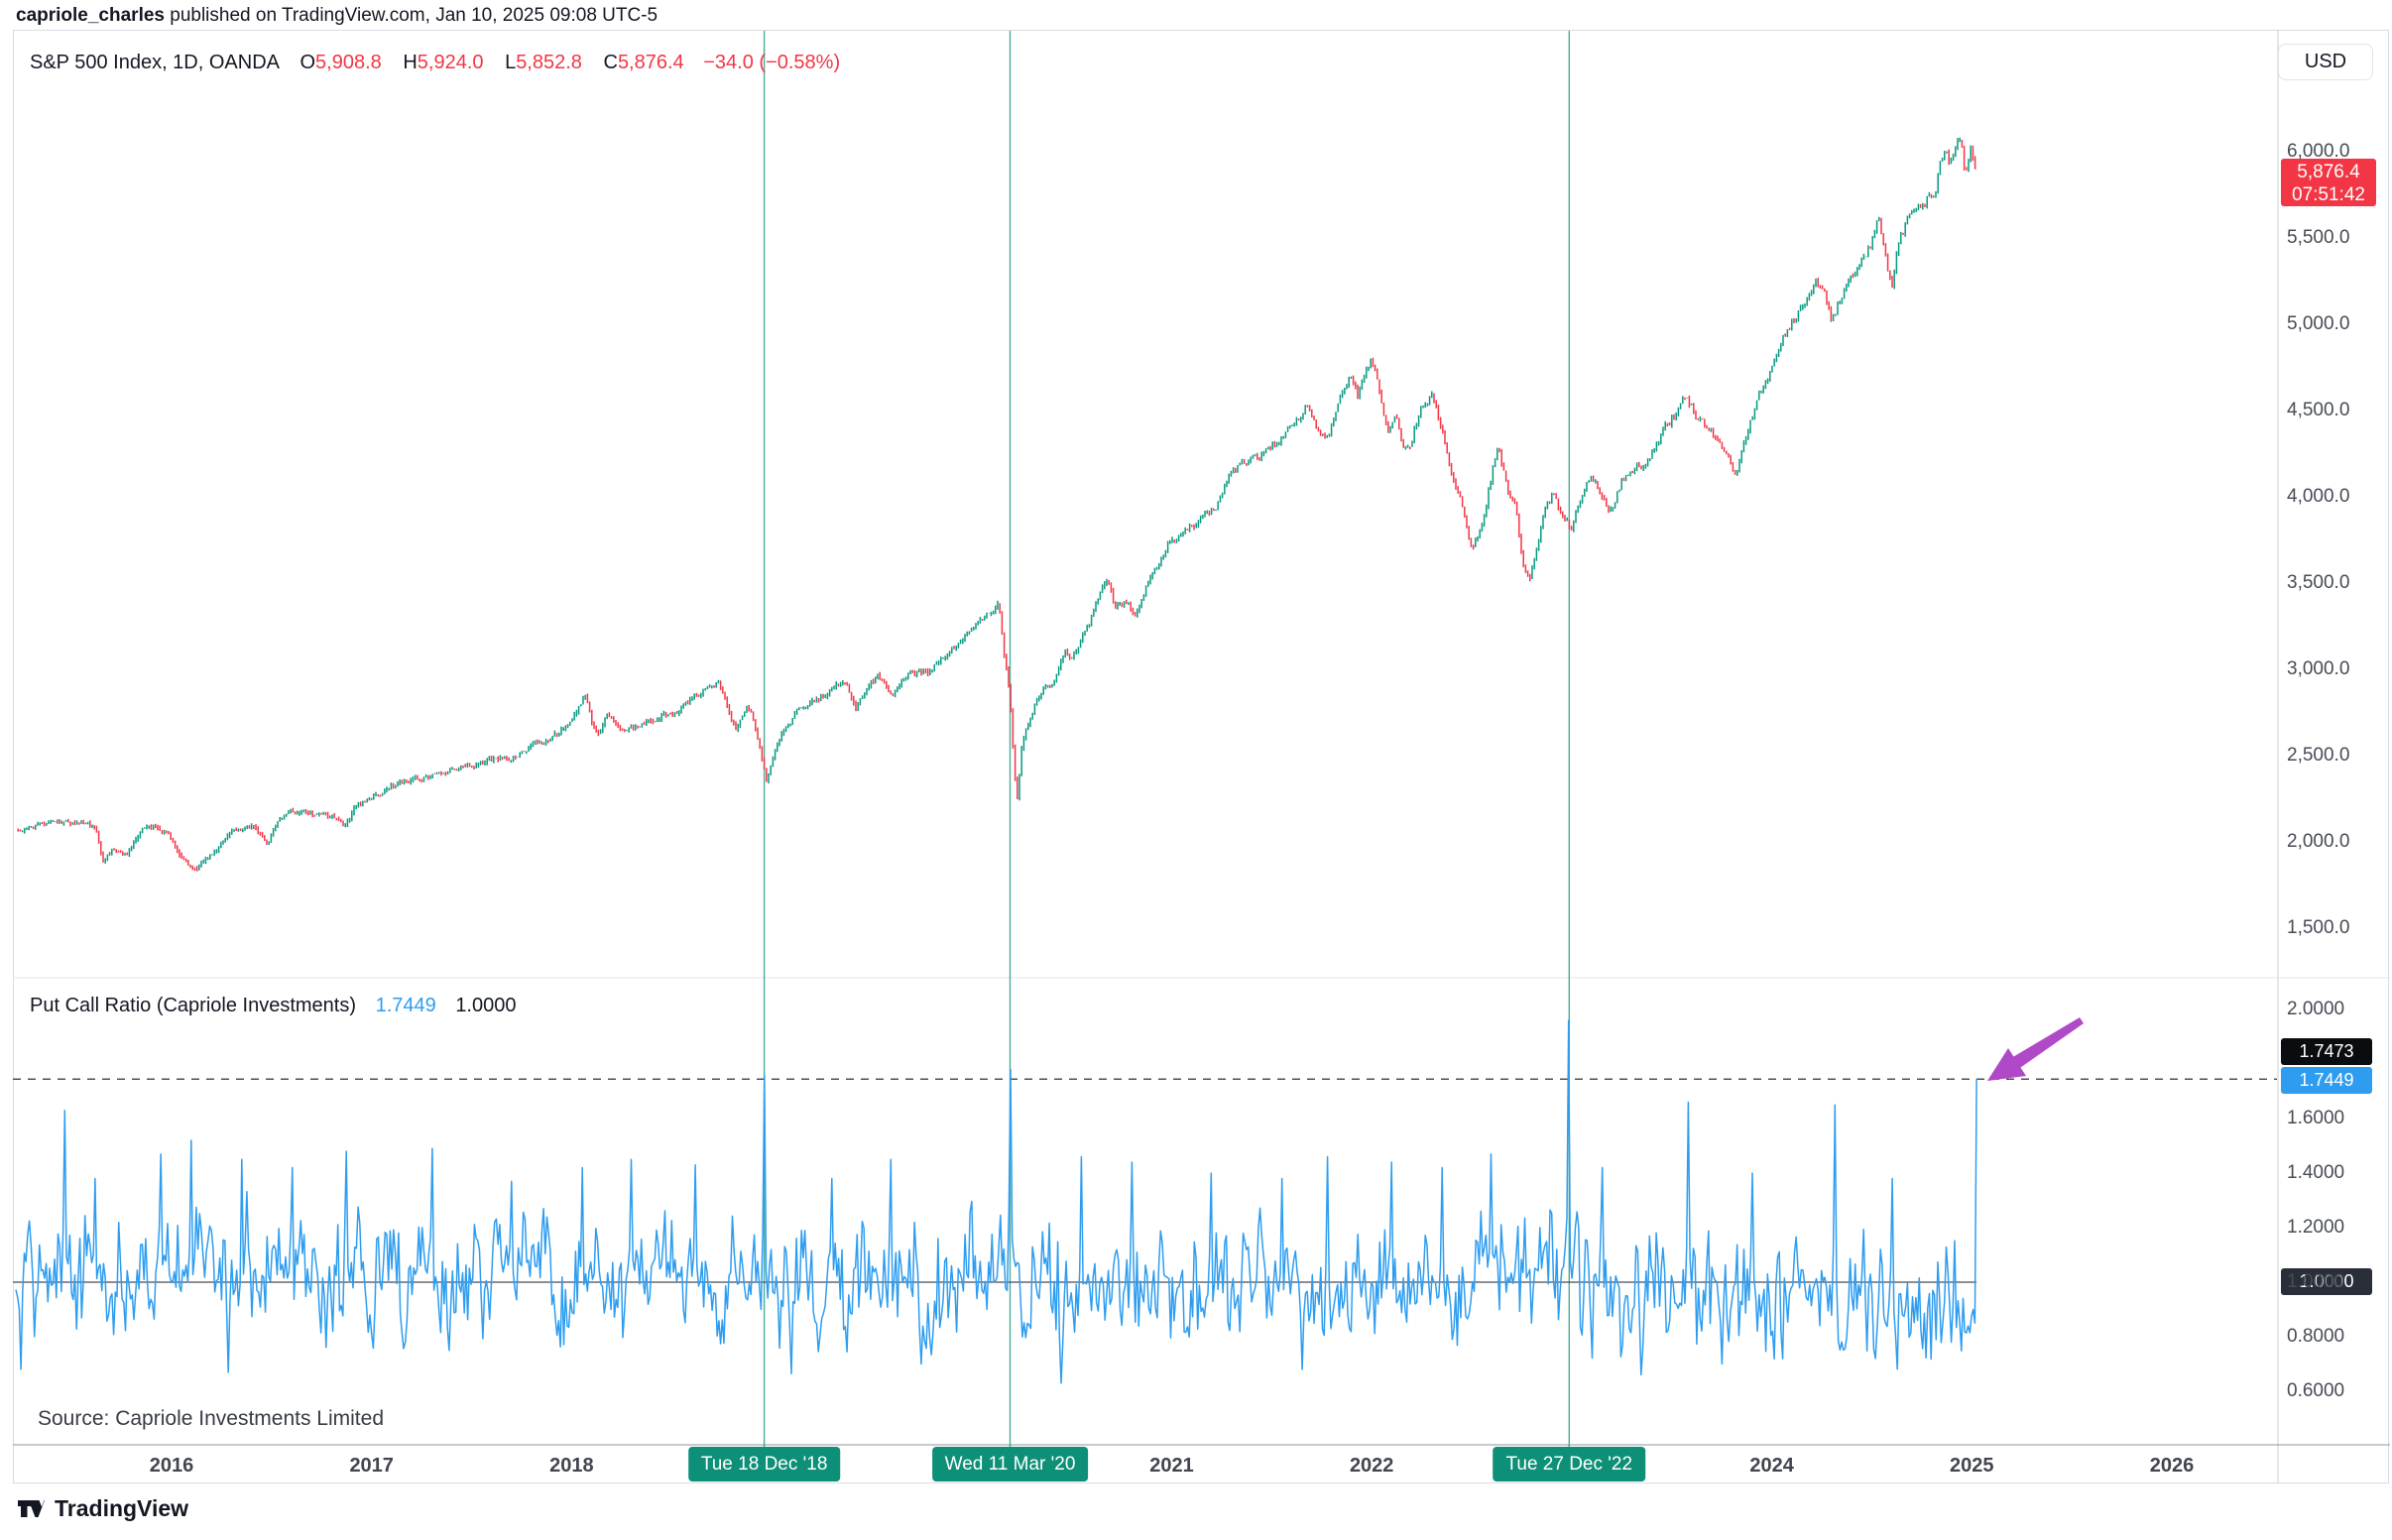 Image resolution: width=2392 pixels, height=1540 pixels. I want to click on pcr-tick-1.6: 1.6000, so click(2316, 1118).